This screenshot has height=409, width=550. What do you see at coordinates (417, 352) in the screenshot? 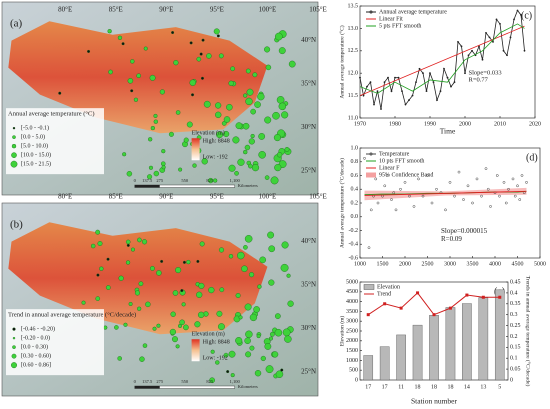
I see `bar` at bounding box center [417, 352].